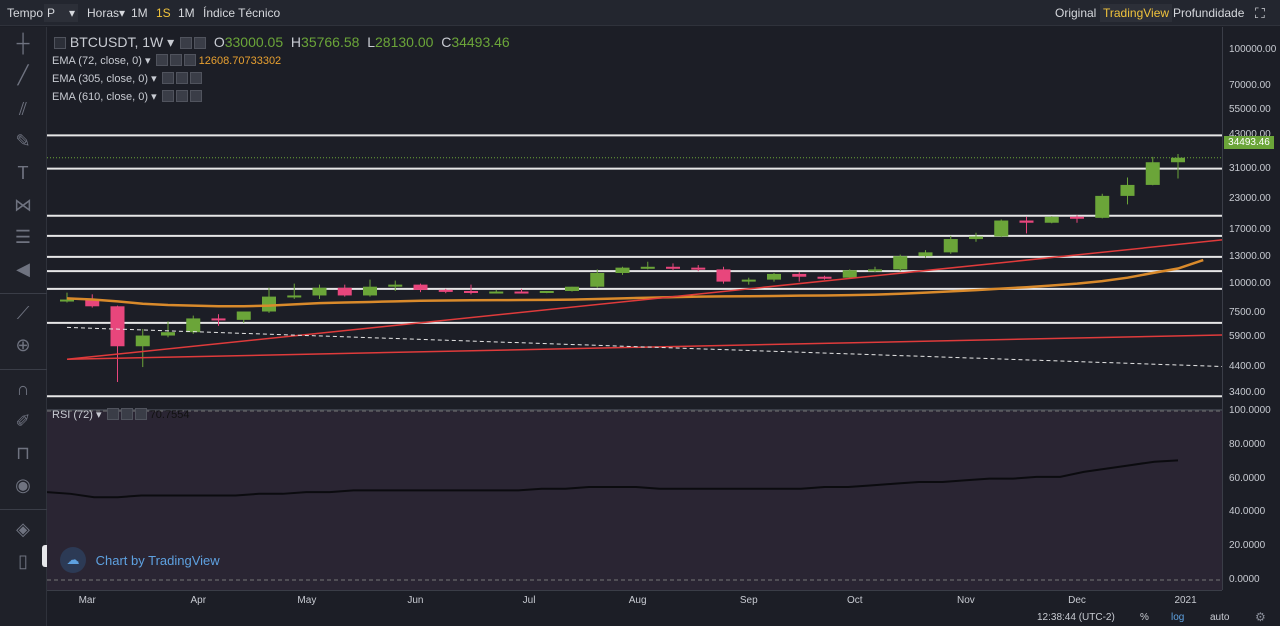 This screenshot has height=626, width=1280. I want to click on magnet-icon: ∩, so click(23, 389).